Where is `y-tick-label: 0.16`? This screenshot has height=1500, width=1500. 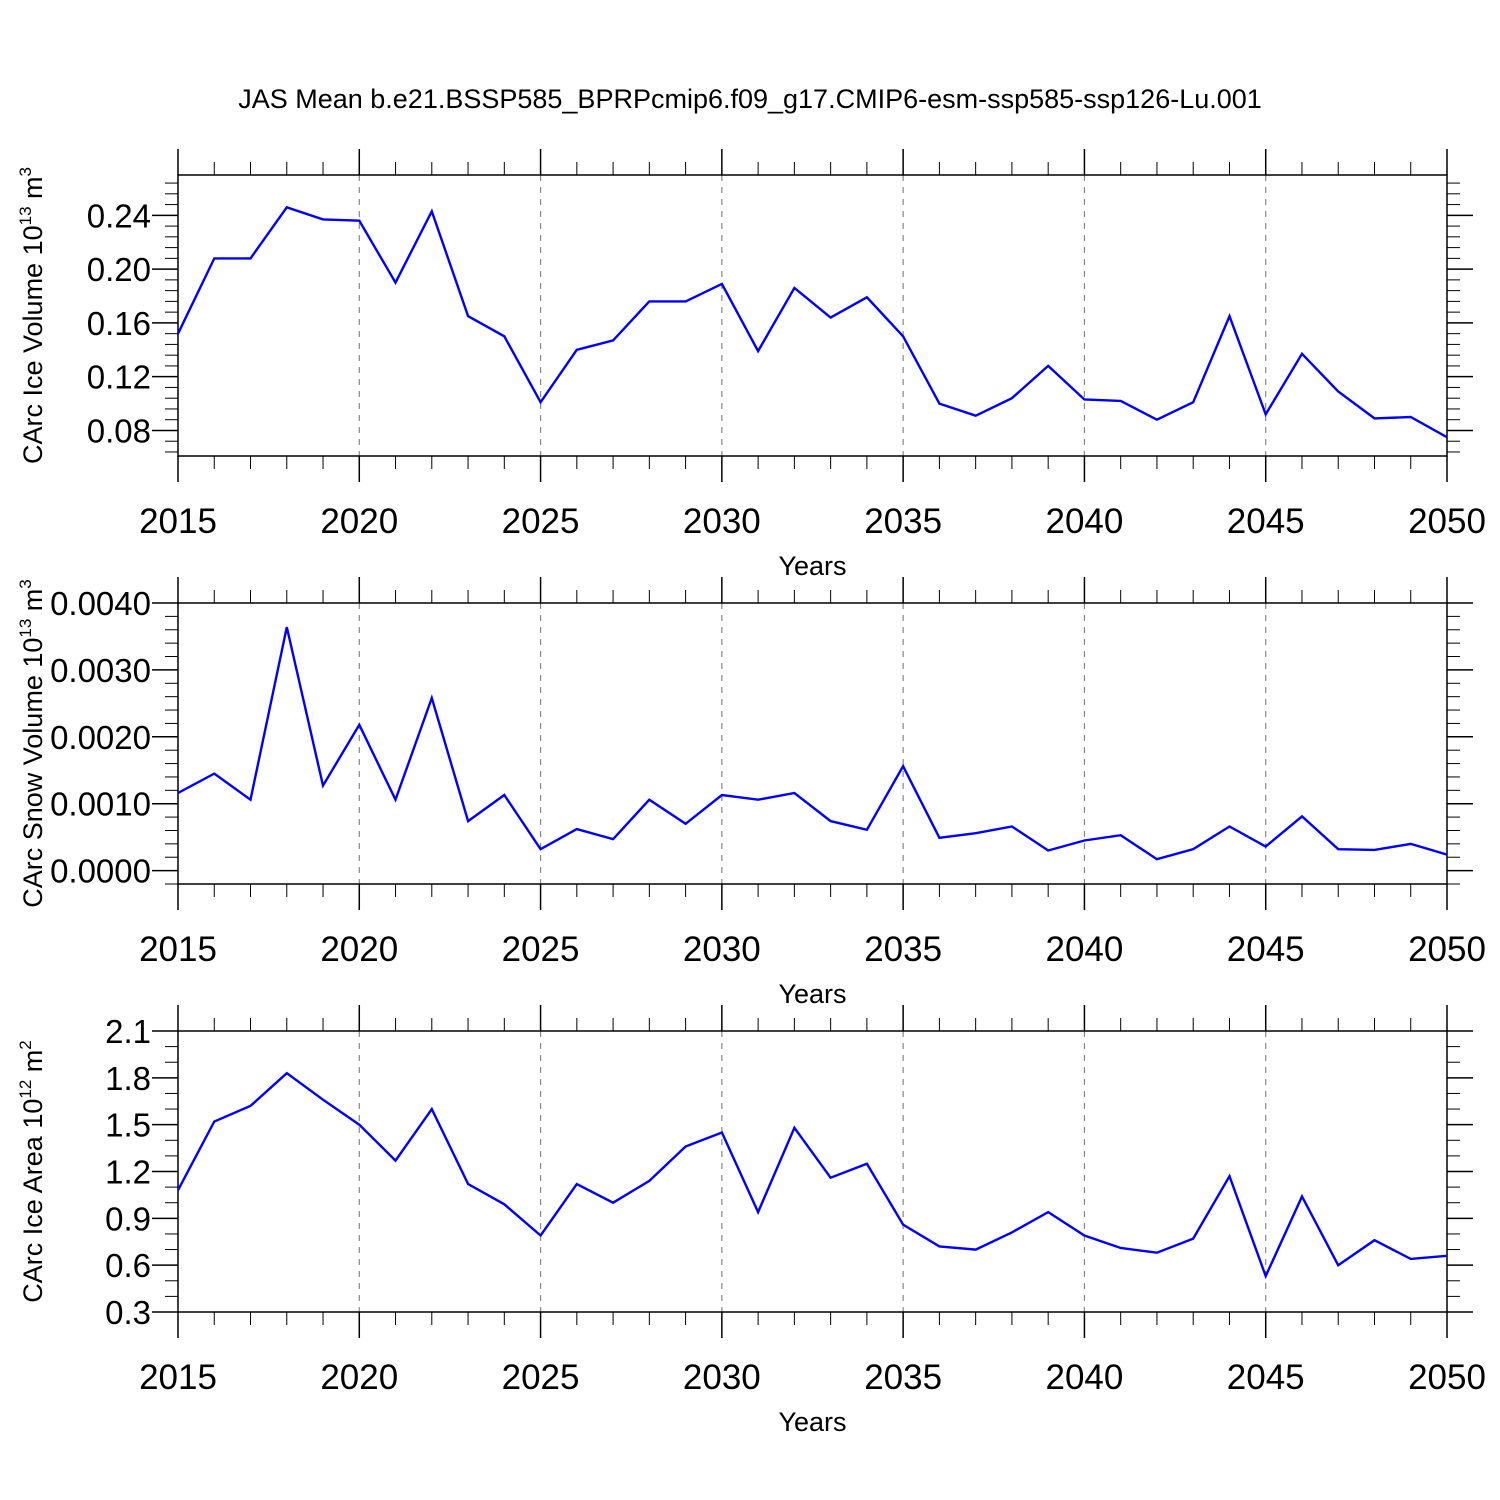 y-tick-label: 0.16 is located at coordinates (119, 323).